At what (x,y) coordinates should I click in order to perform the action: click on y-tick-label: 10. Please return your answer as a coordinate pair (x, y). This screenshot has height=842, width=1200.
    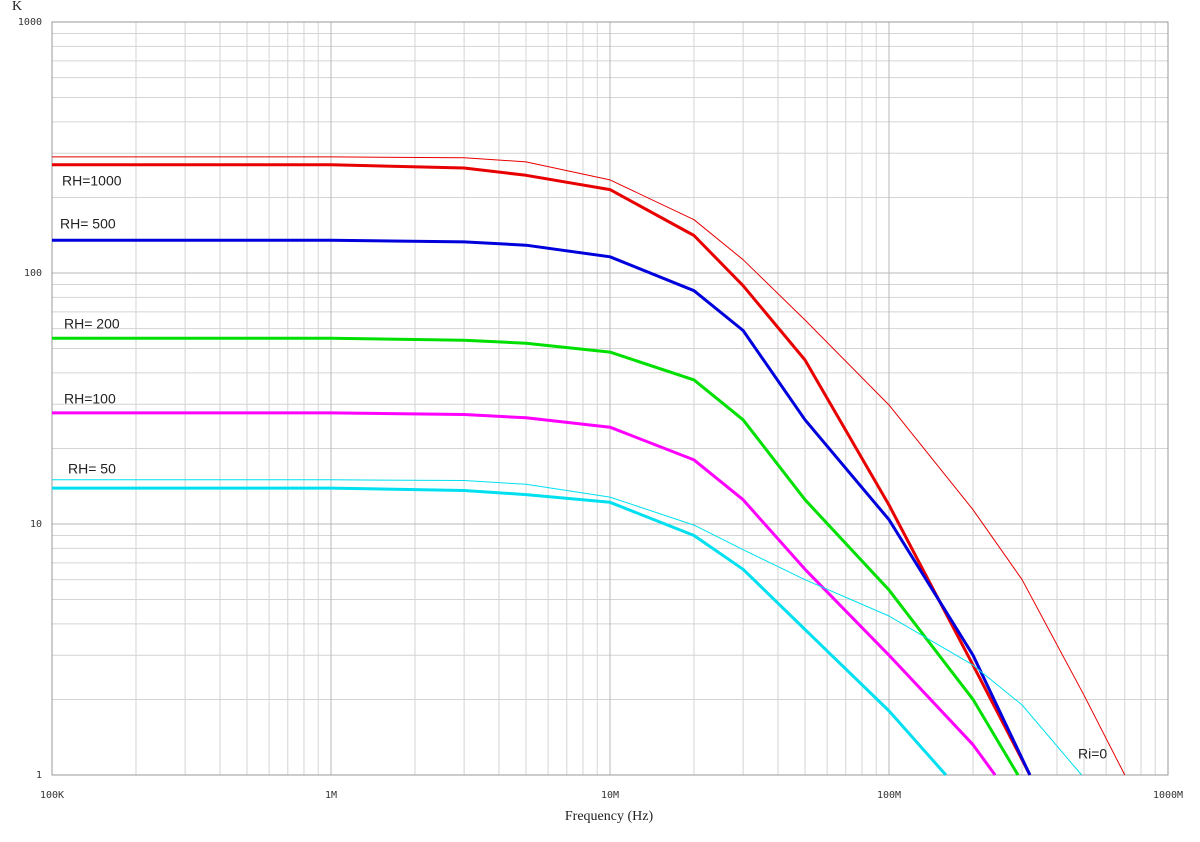
    Looking at the image, I should click on (36, 524).